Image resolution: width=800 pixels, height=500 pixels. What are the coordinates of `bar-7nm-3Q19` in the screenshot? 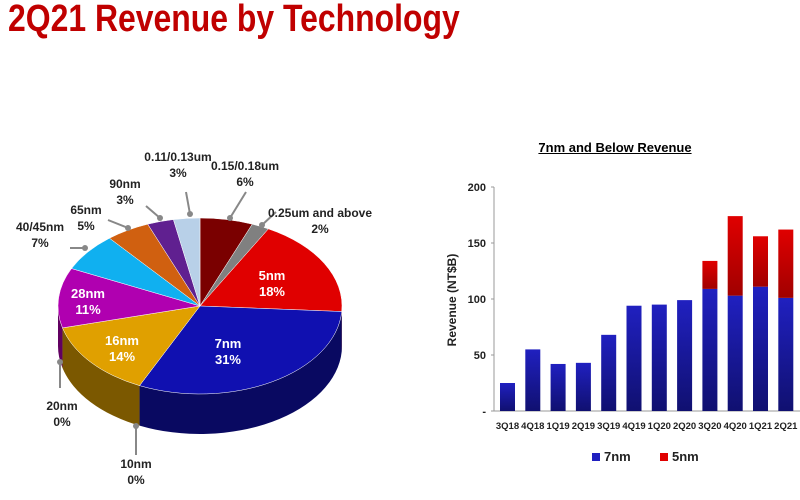 It's located at (609, 372).